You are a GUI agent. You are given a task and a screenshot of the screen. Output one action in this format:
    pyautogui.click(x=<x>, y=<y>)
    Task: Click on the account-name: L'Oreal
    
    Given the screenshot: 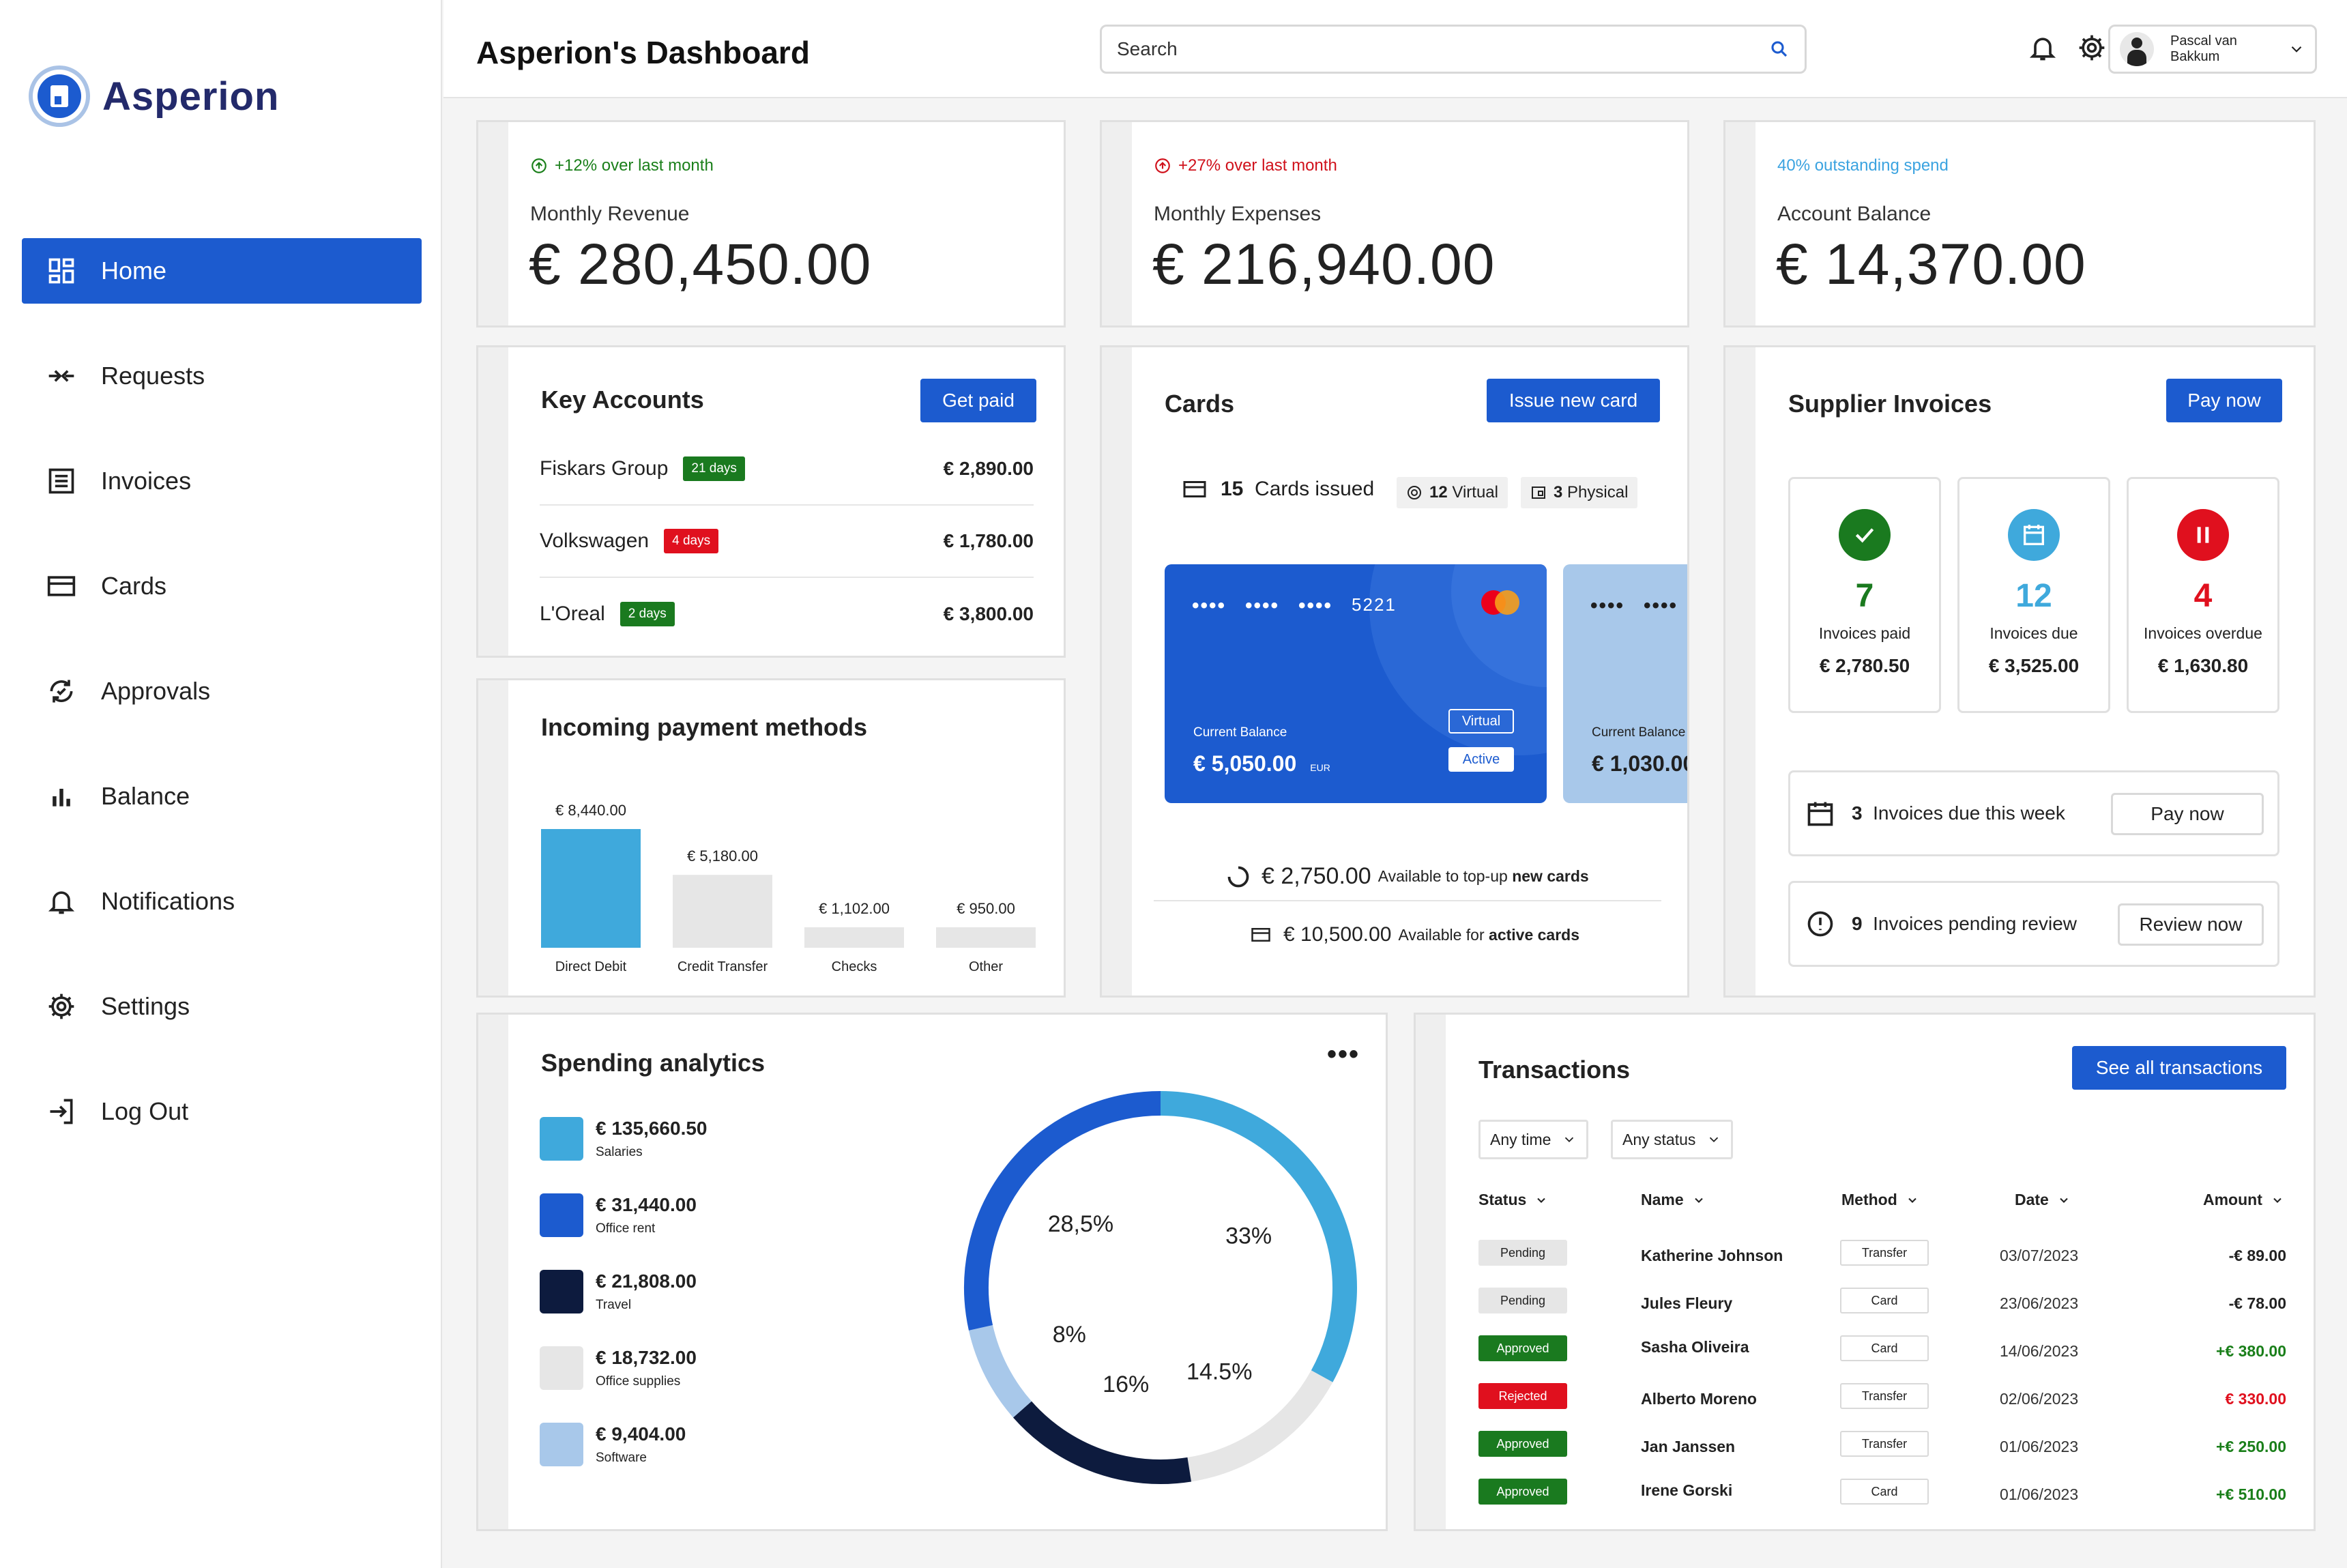 What is the action you would take?
    pyautogui.click(x=572, y=614)
    